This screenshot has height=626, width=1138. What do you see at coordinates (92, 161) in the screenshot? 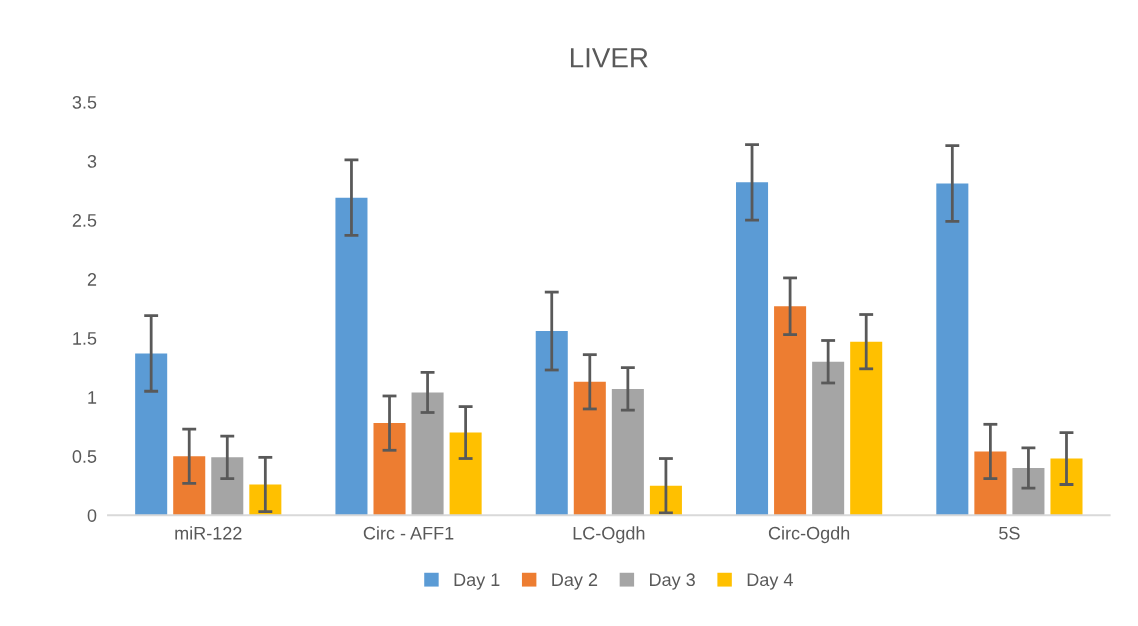
I see `y-tick-label: 3` at bounding box center [92, 161].